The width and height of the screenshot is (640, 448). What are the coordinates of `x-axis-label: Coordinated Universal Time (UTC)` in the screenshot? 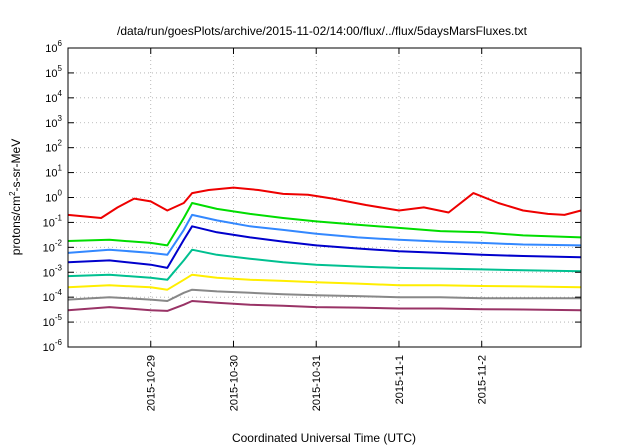 It's located at (324, 438).